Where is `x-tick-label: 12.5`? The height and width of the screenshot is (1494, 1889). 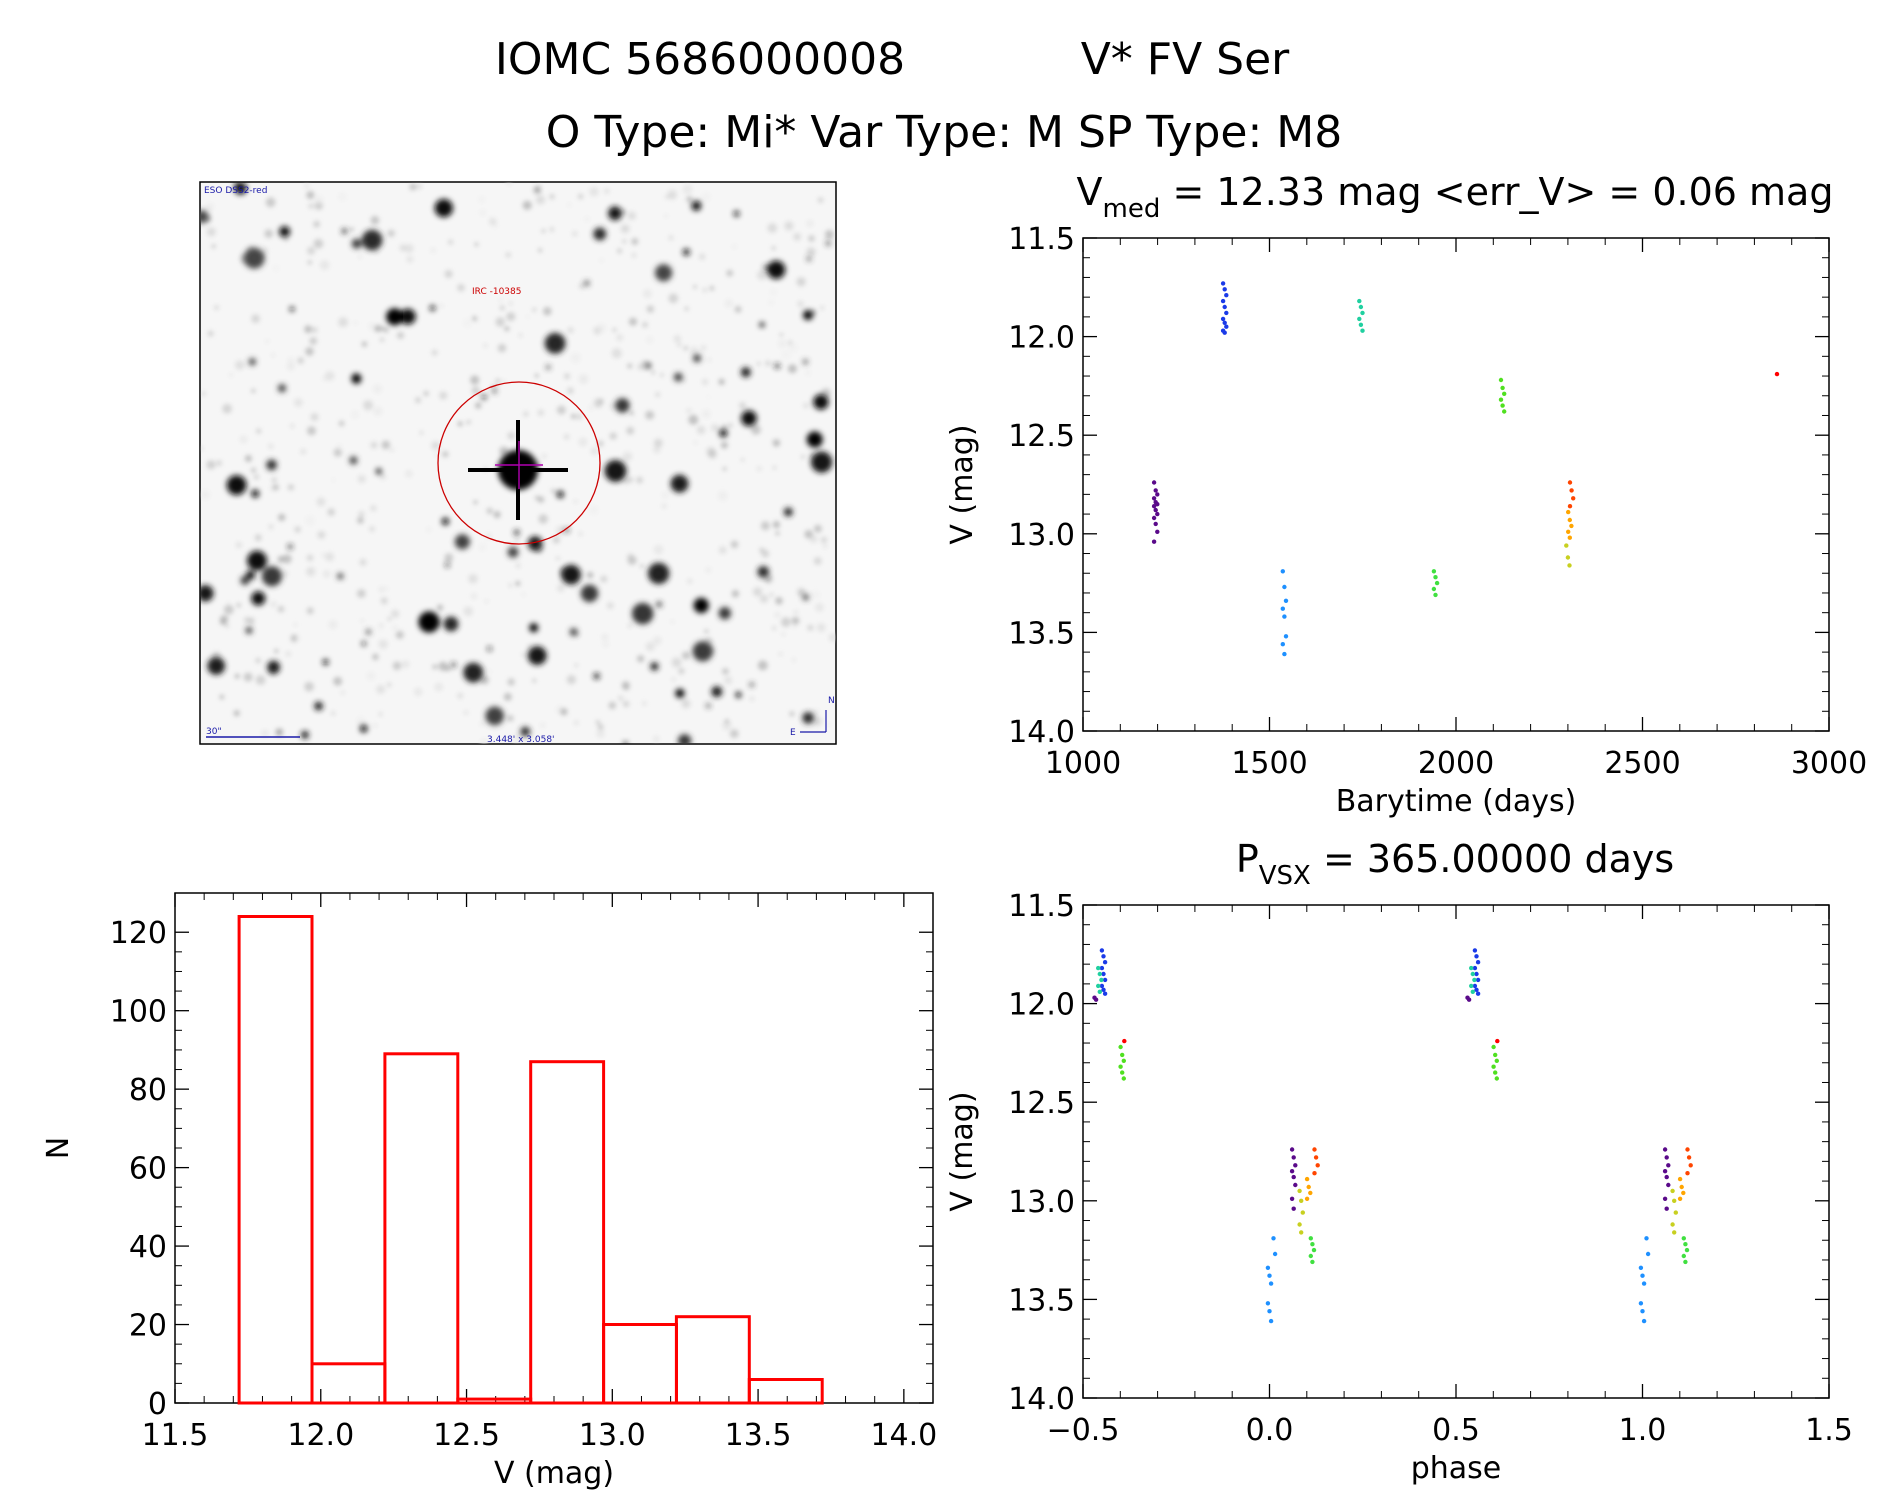
x-tick-label: 12.5 is located at coordinates (466, 1435).